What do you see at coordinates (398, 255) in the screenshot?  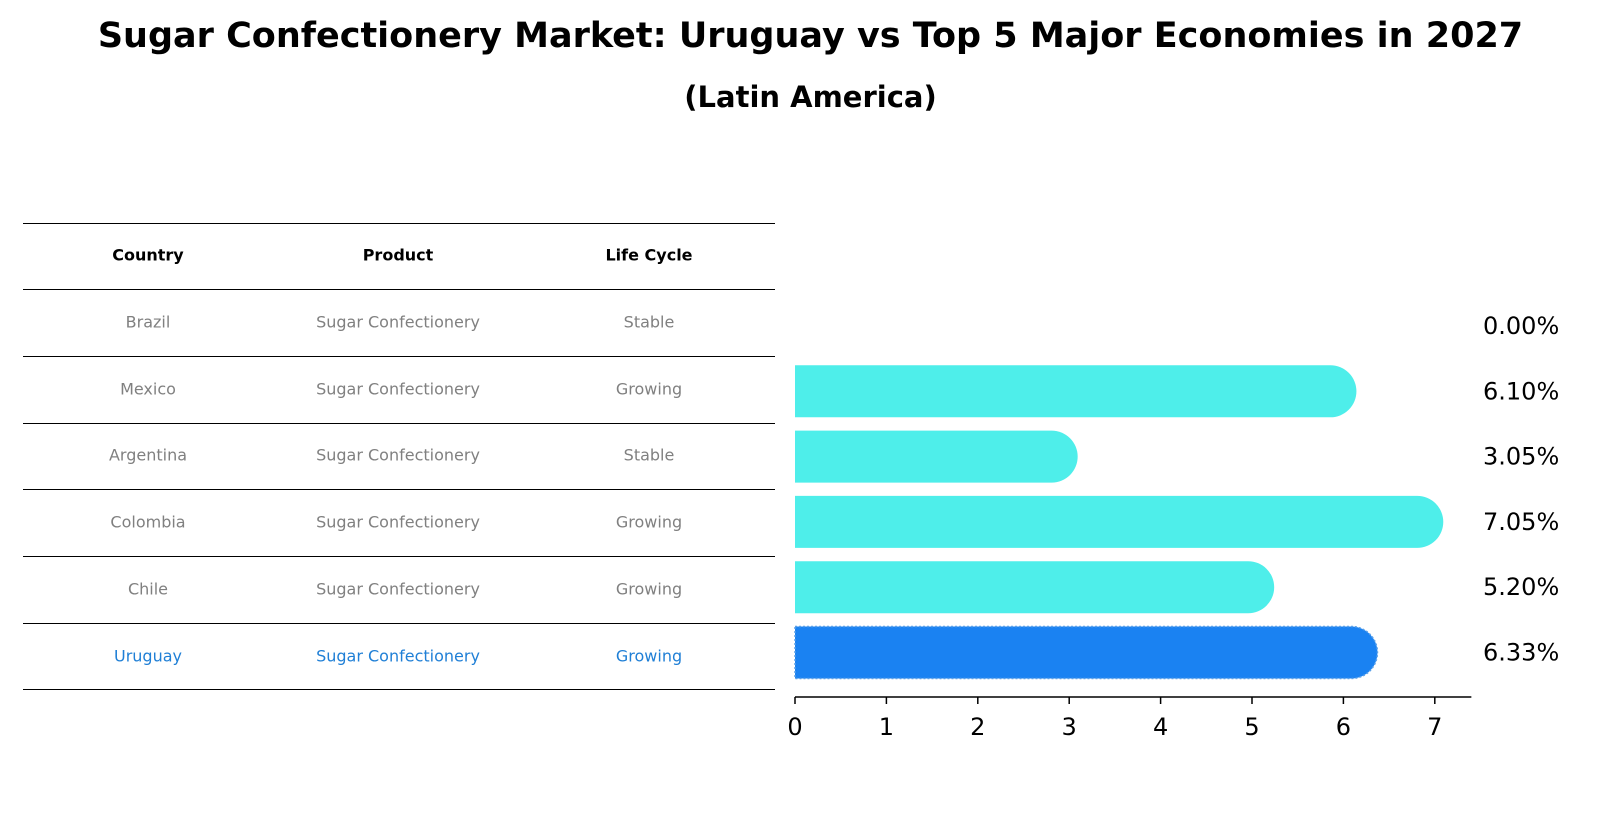 I see `table-header-cell: Product` at bounding box center [398, 255].